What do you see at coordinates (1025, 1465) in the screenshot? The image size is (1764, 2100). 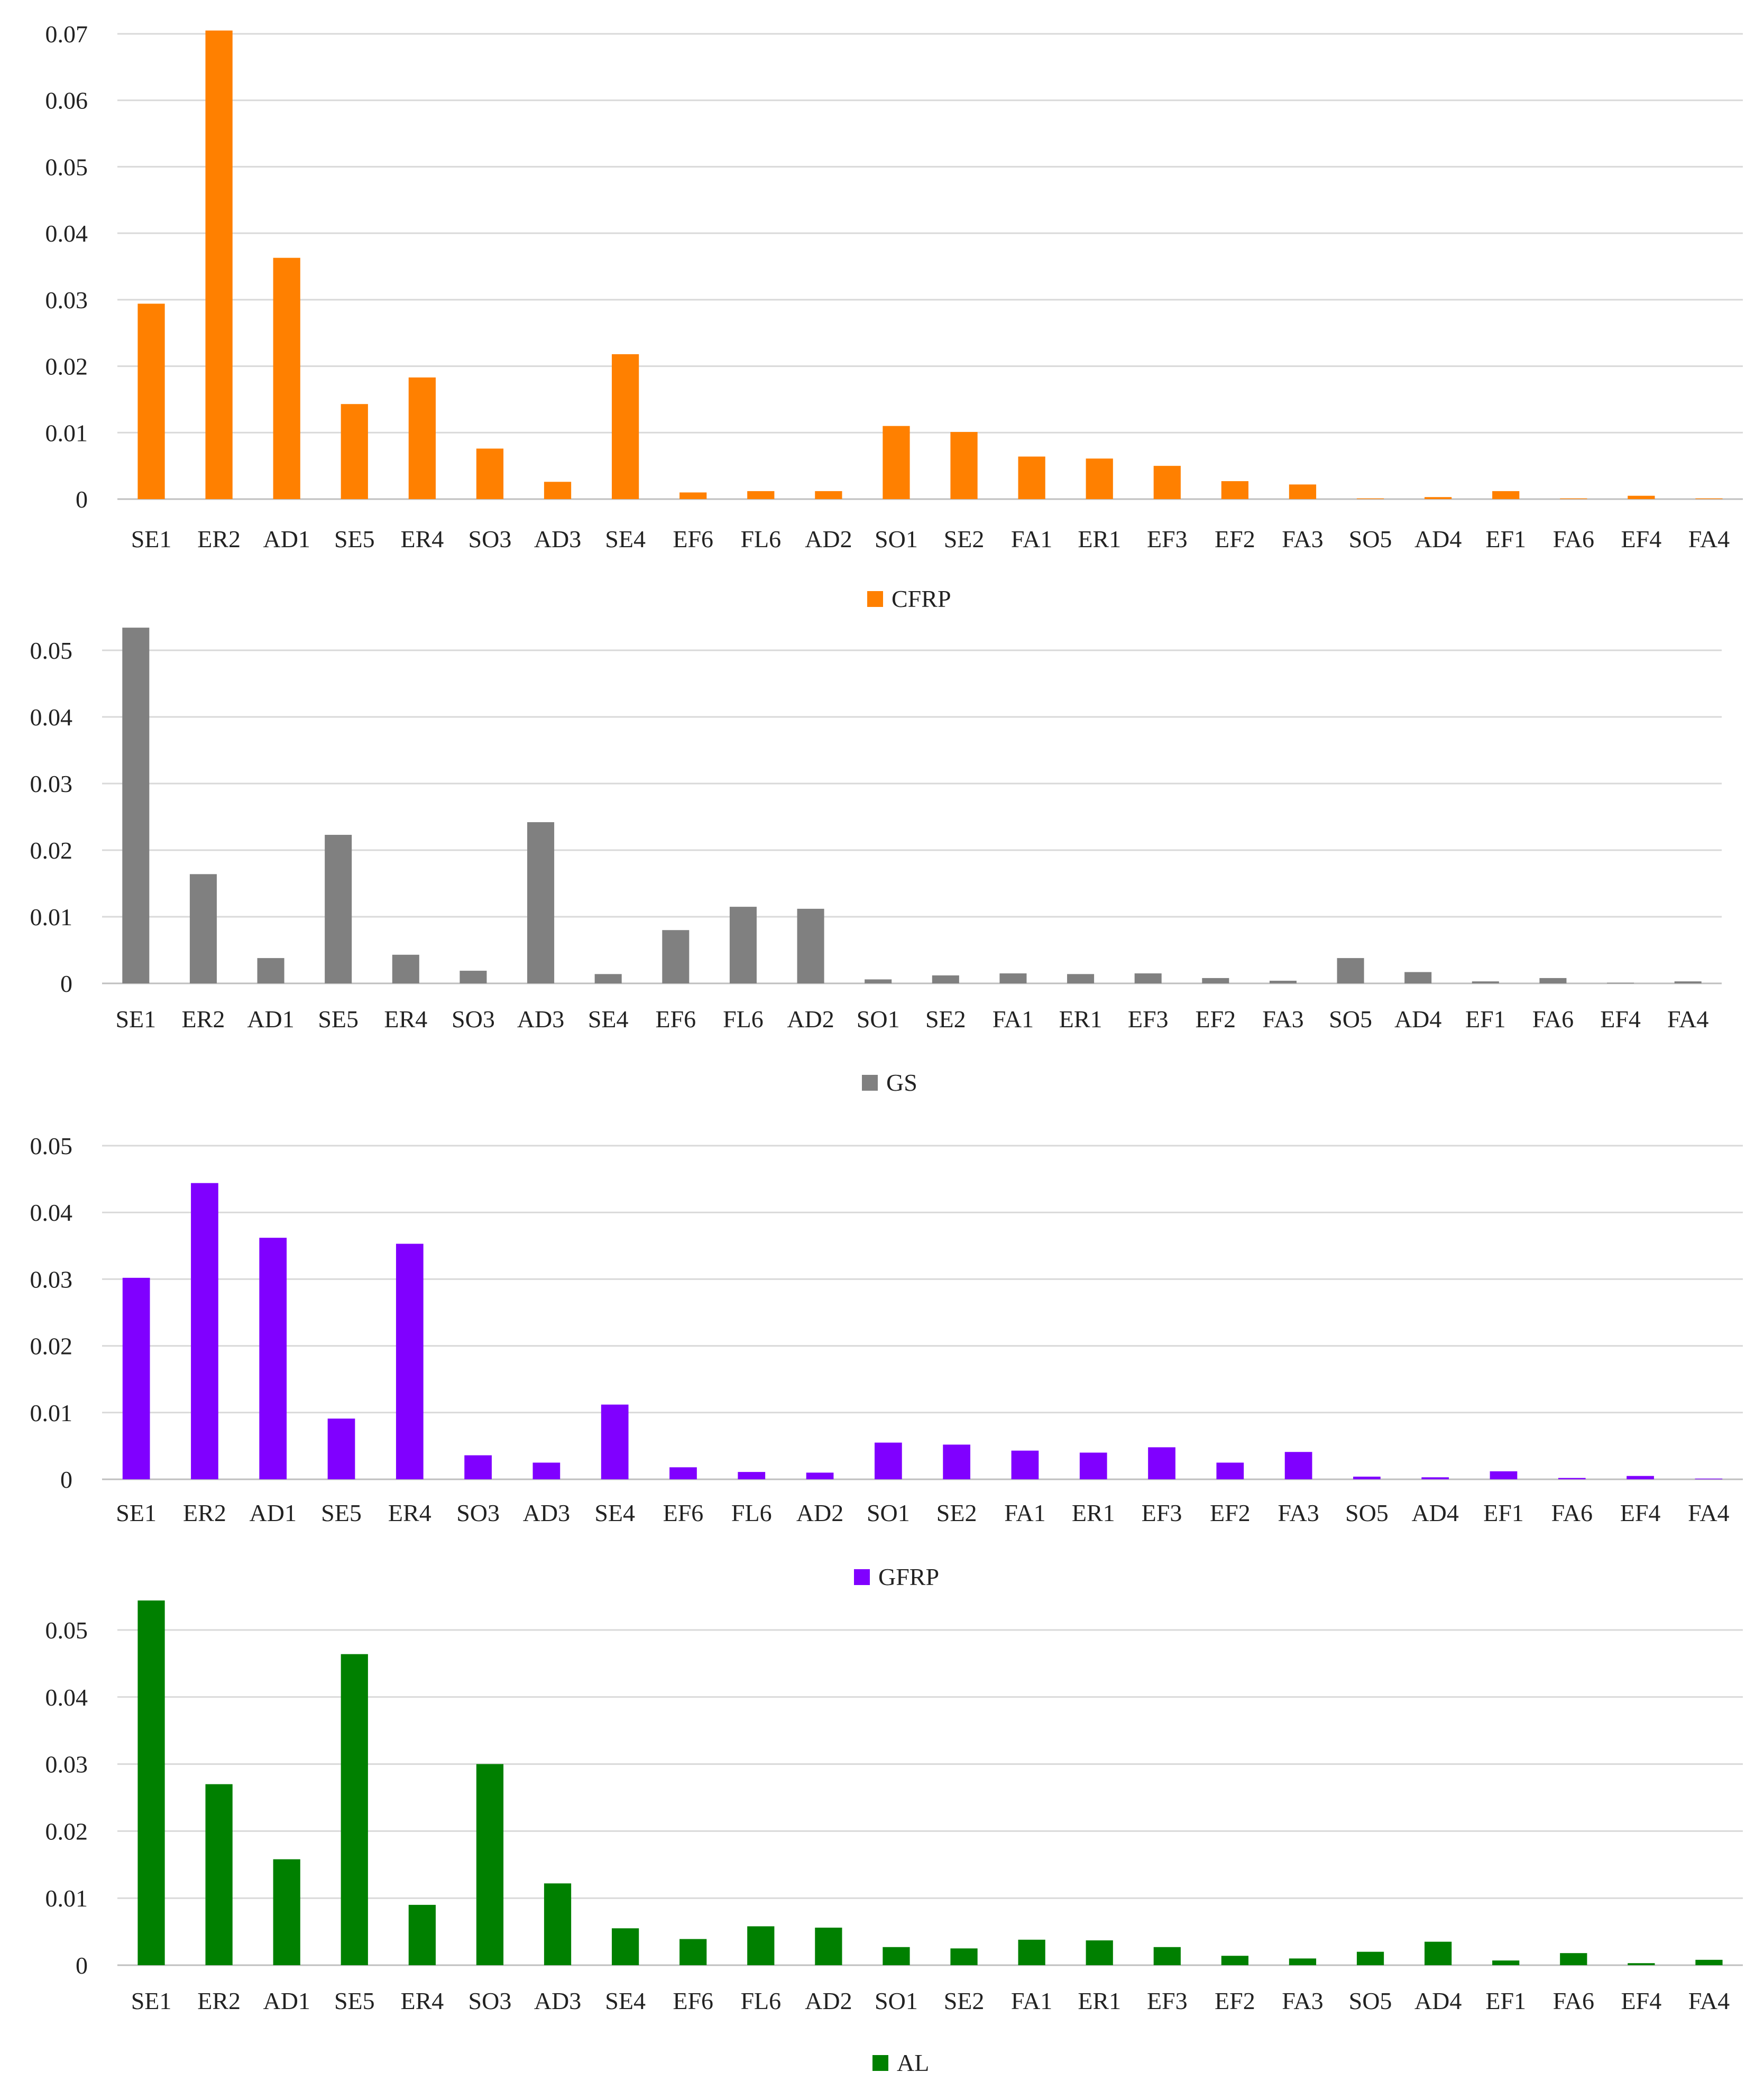 I see `bar-fa1` at bounding box center [1025, 1465].